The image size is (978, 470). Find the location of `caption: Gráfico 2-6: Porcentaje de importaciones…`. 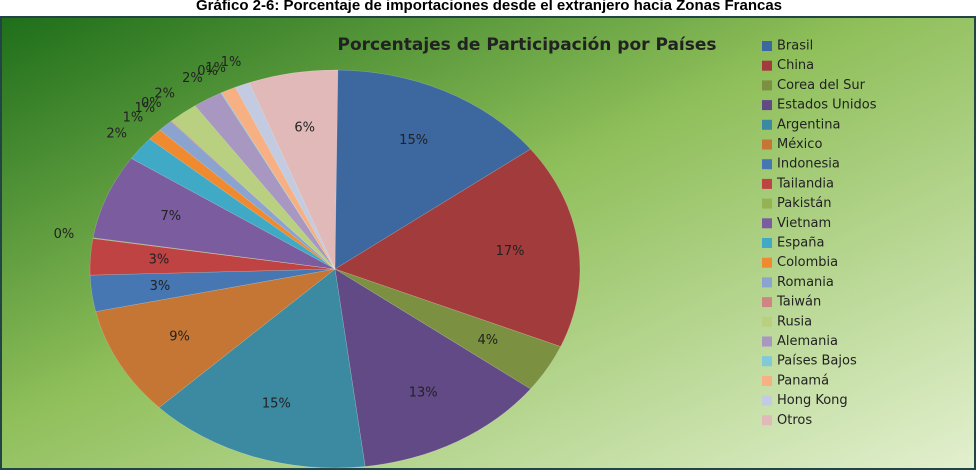

caption: Gráfico 2-6: Porcentaje de importaciones… is located at coordinates (489, 7).